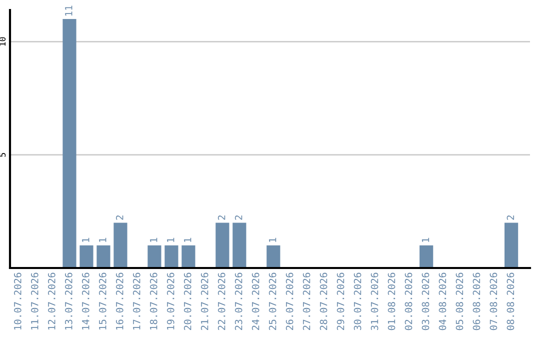  What do you see at coordinates (408, 301) in the screenshot?
I see `x-tick-label: 02.08.2026` at bounding box center [408, 301].